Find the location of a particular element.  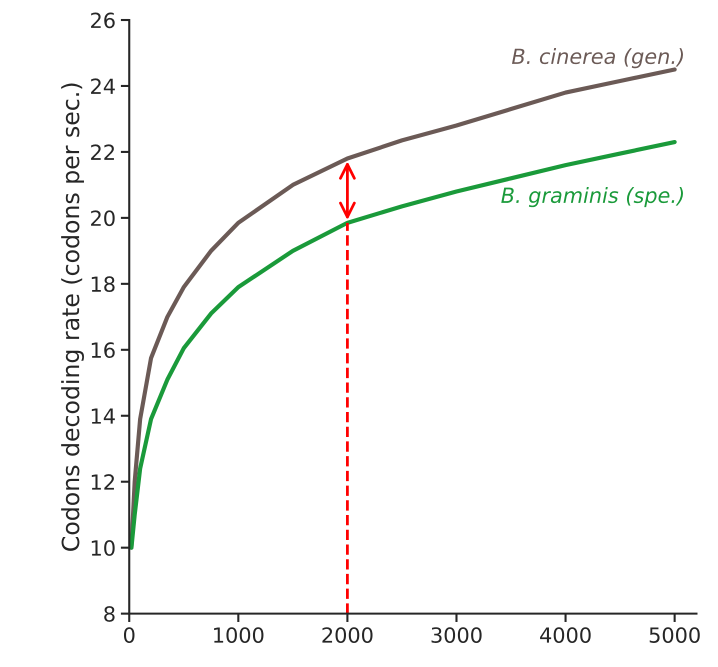

y-tick-label: 20 is located at coordinates (103, 218).